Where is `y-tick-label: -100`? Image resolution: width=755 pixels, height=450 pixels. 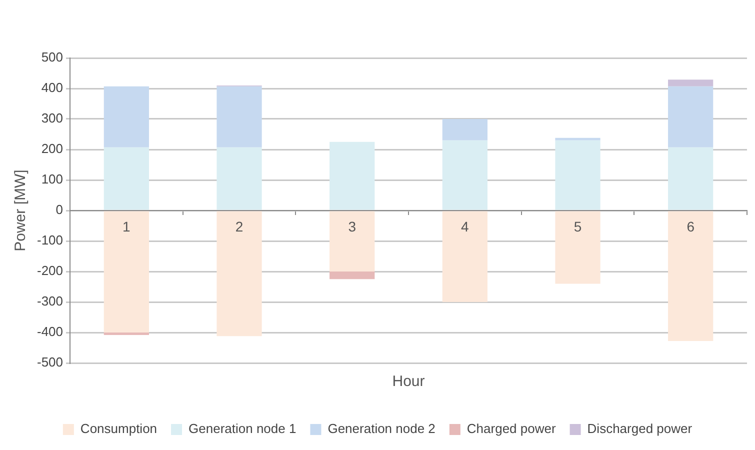 y-tick-label: -100 is located at coordinates (50, 240).